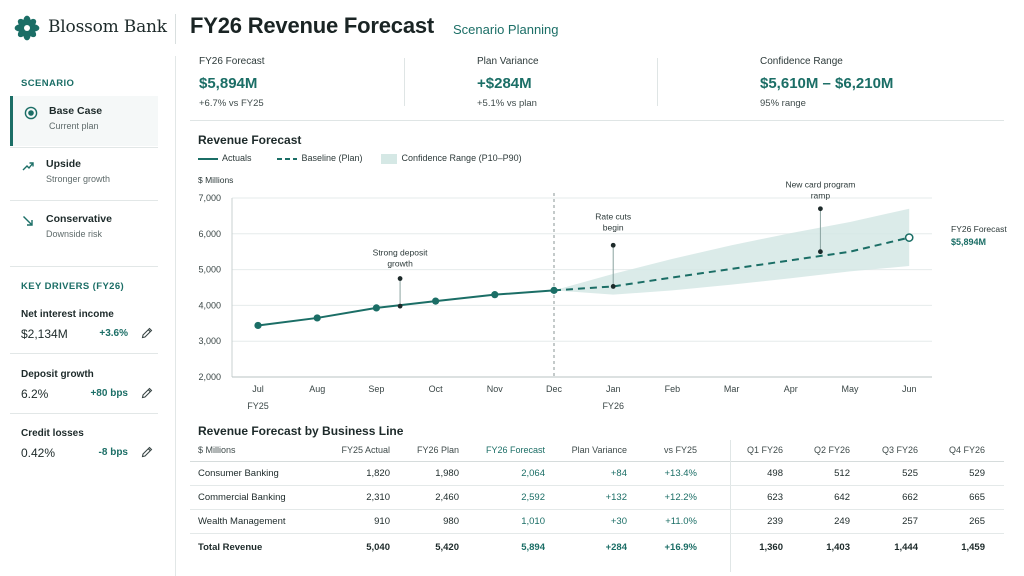  What do you see at coordinates (84, 397) in the screenshot?
I see `driver-deposit-growth: Deposit growth 6.2% +80 bps` at bounding box center [84, 397].